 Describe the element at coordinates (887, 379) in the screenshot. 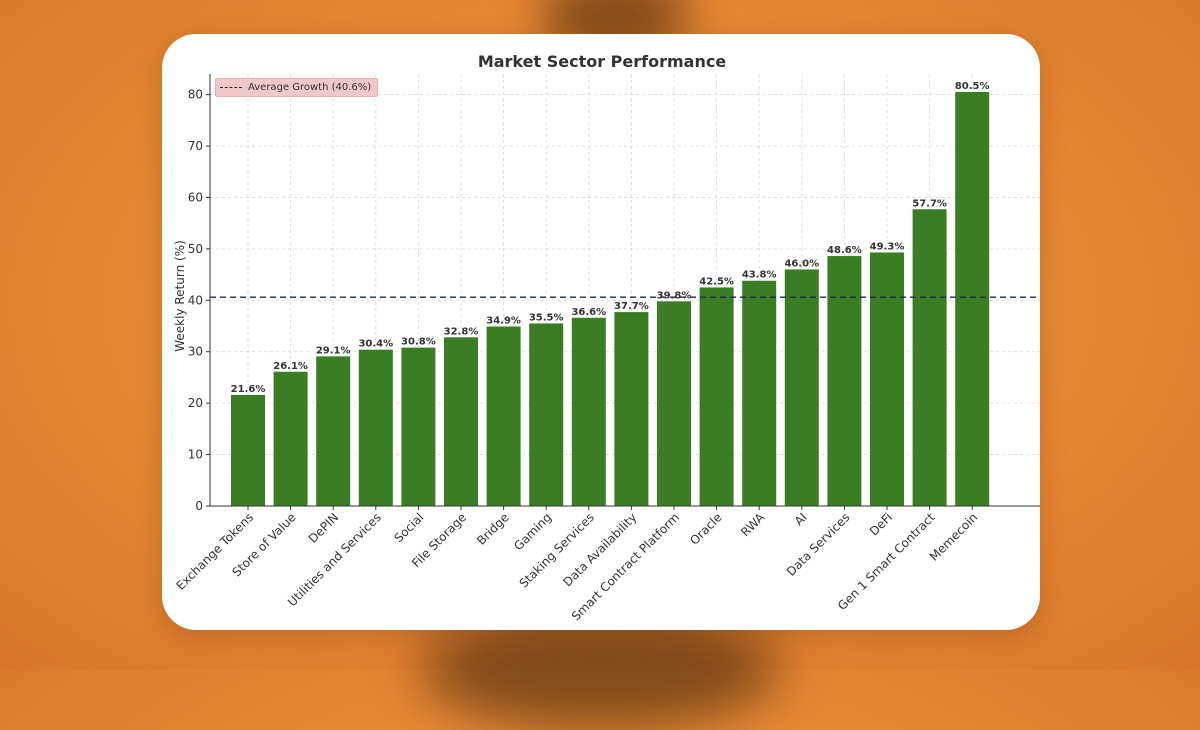

I see `bar-defi` at that location.